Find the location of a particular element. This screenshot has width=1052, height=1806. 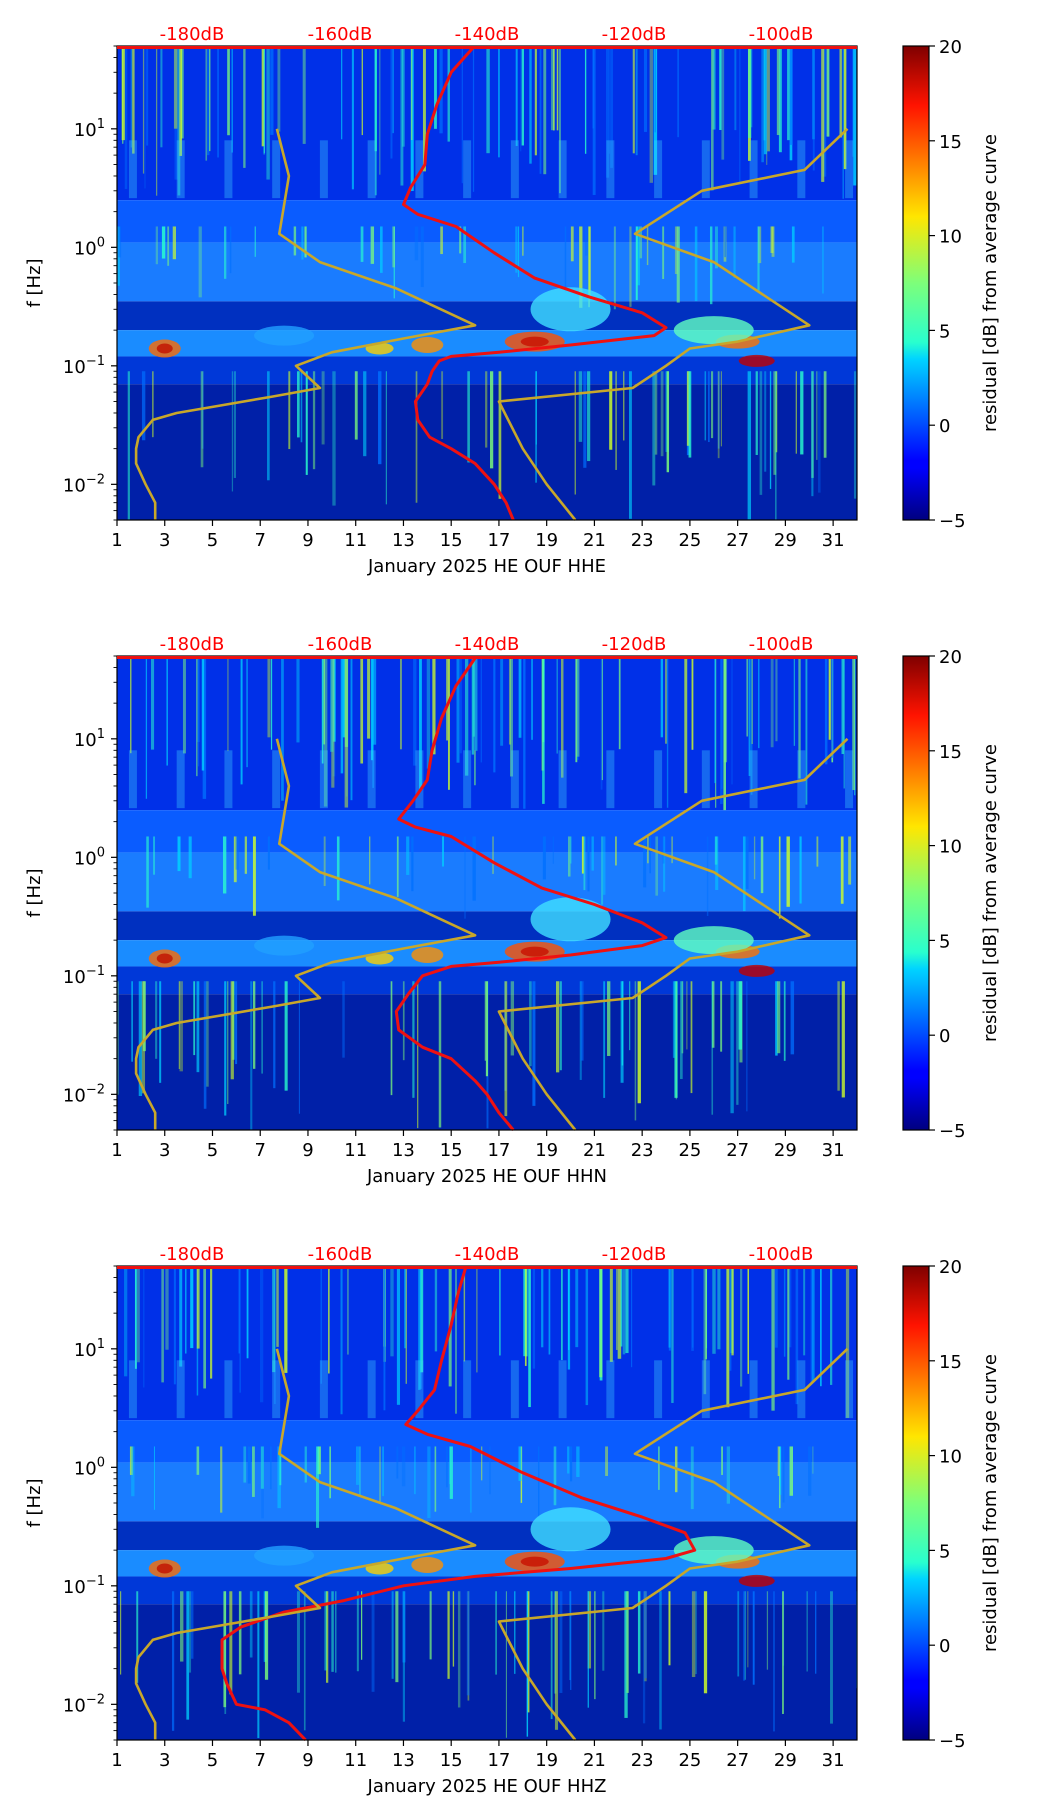

x-tick-label: 7 is located at coordinates (259, 1760).